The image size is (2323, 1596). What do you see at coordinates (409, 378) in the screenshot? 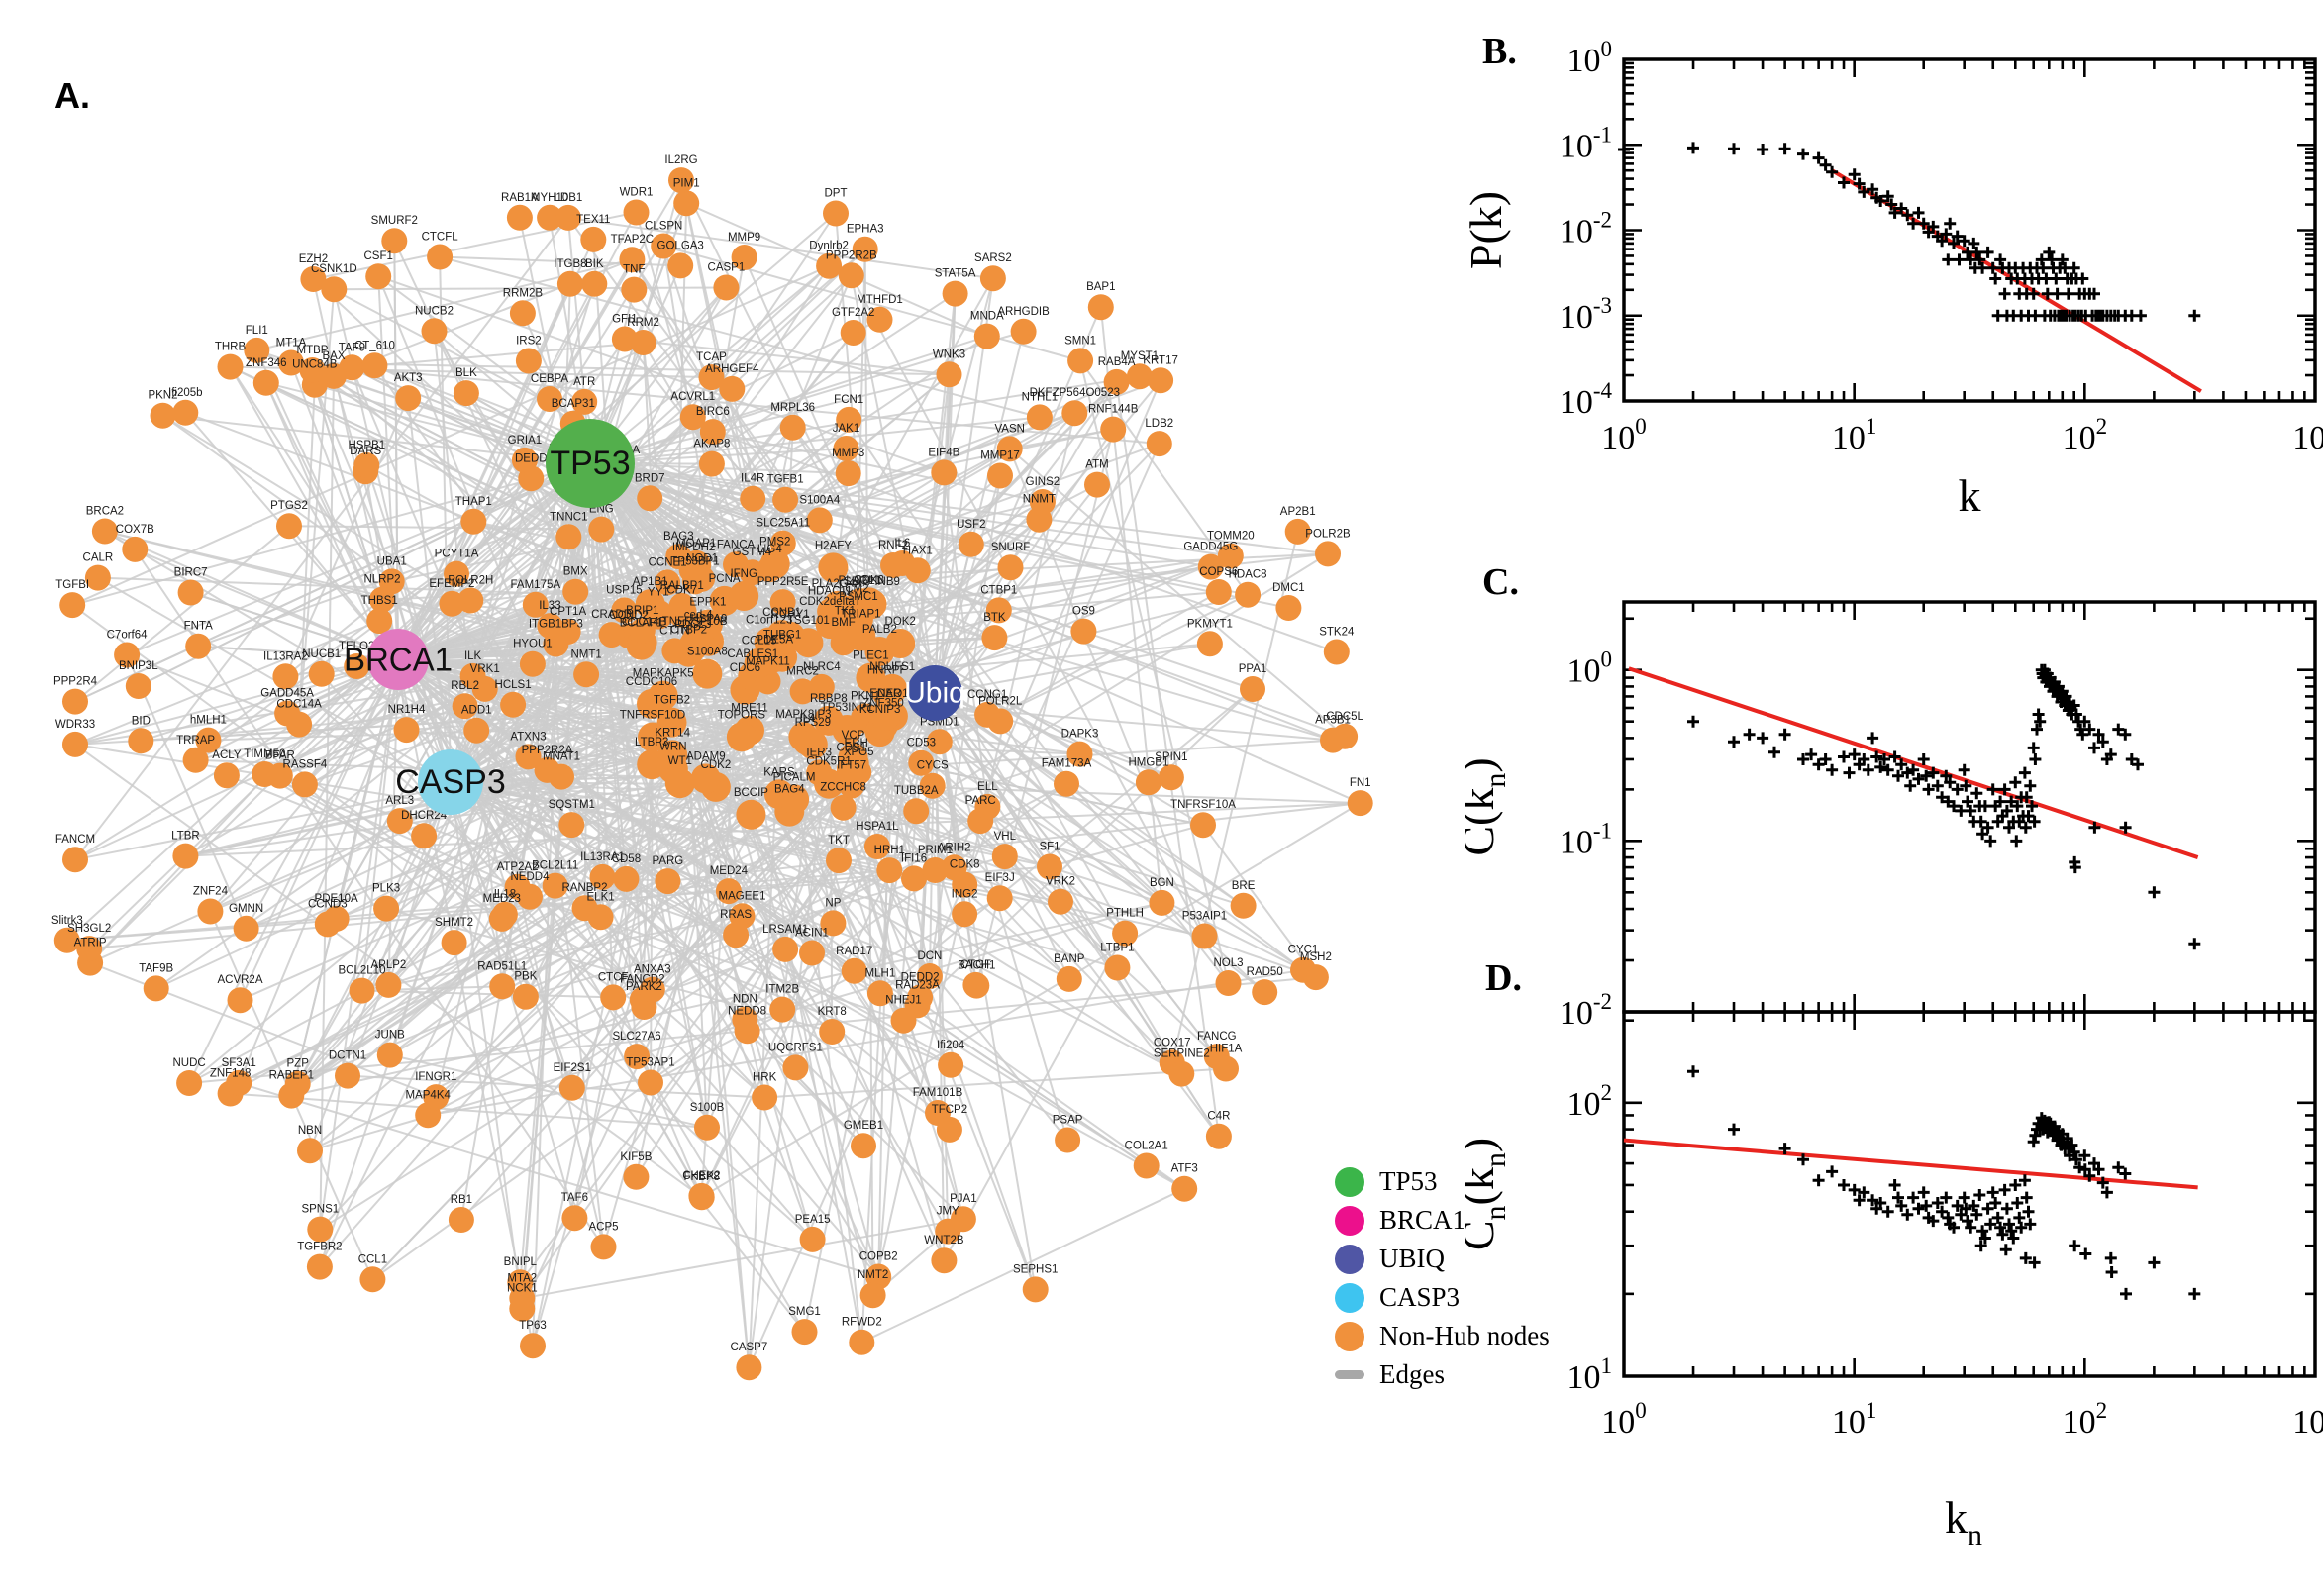
I see `network-node-label: AKT3` at bounding box center [409, 378].